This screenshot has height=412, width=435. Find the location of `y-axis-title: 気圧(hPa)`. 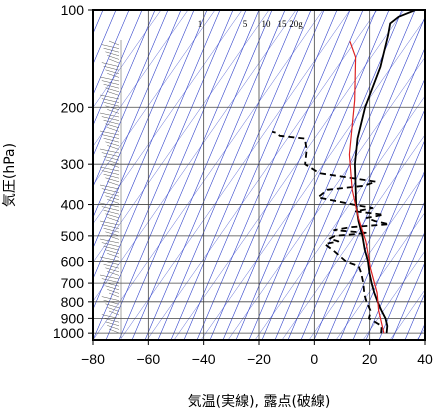

y-axis-title: 気圧(hPa) is located at coordinates (10, 175).